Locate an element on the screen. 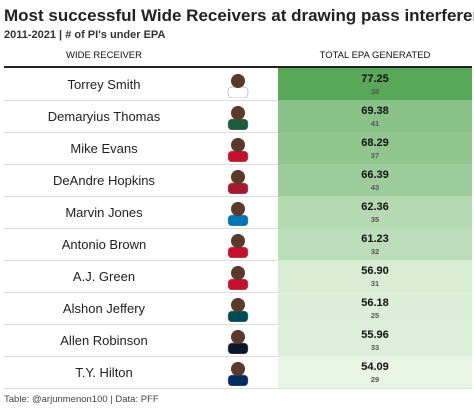 The image size is (474, 412). player-name: DeAndre Hopkins is located at coordinates (104, 180).